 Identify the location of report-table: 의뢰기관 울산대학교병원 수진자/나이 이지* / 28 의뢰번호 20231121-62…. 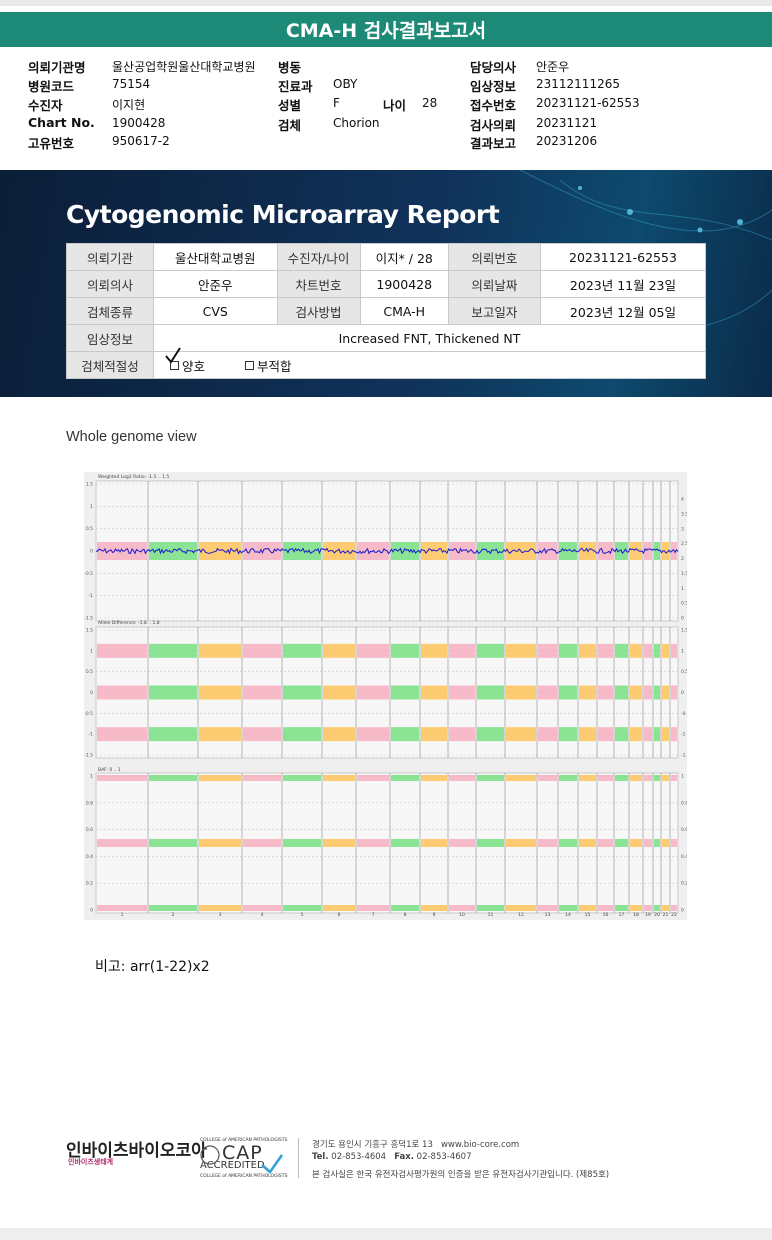
(386, 311).